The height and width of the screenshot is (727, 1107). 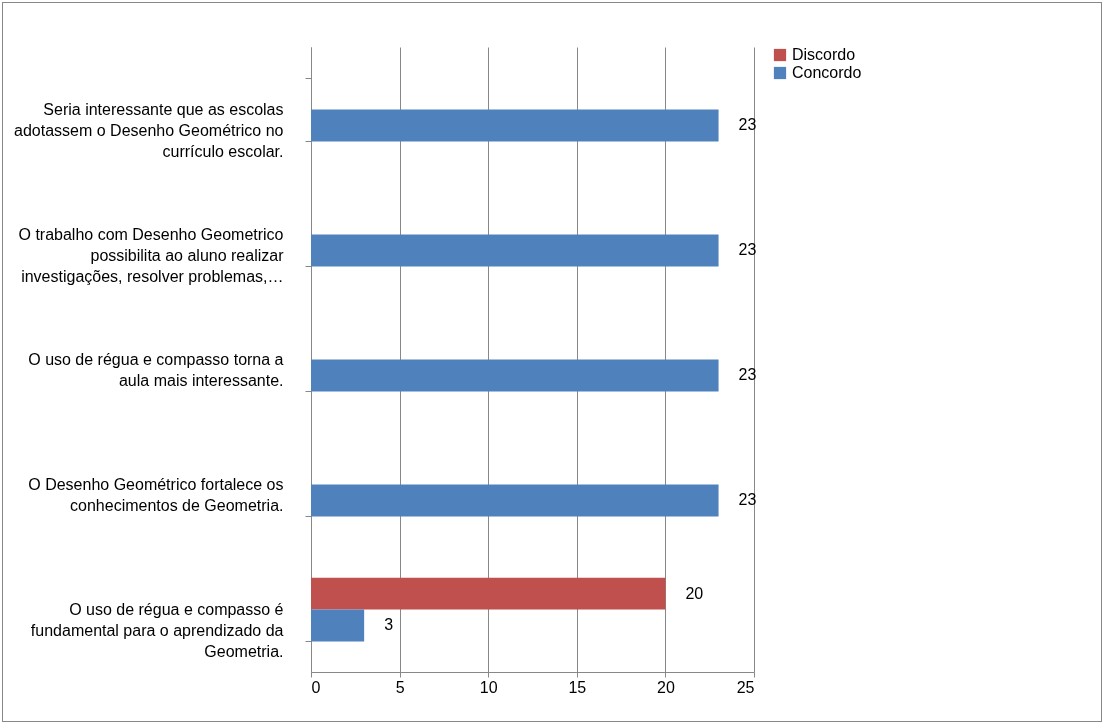 What do you see at coordinates (488, 687) in the screenshot?
I see `x-tick-label: 10` at bounding box center [488, 687].